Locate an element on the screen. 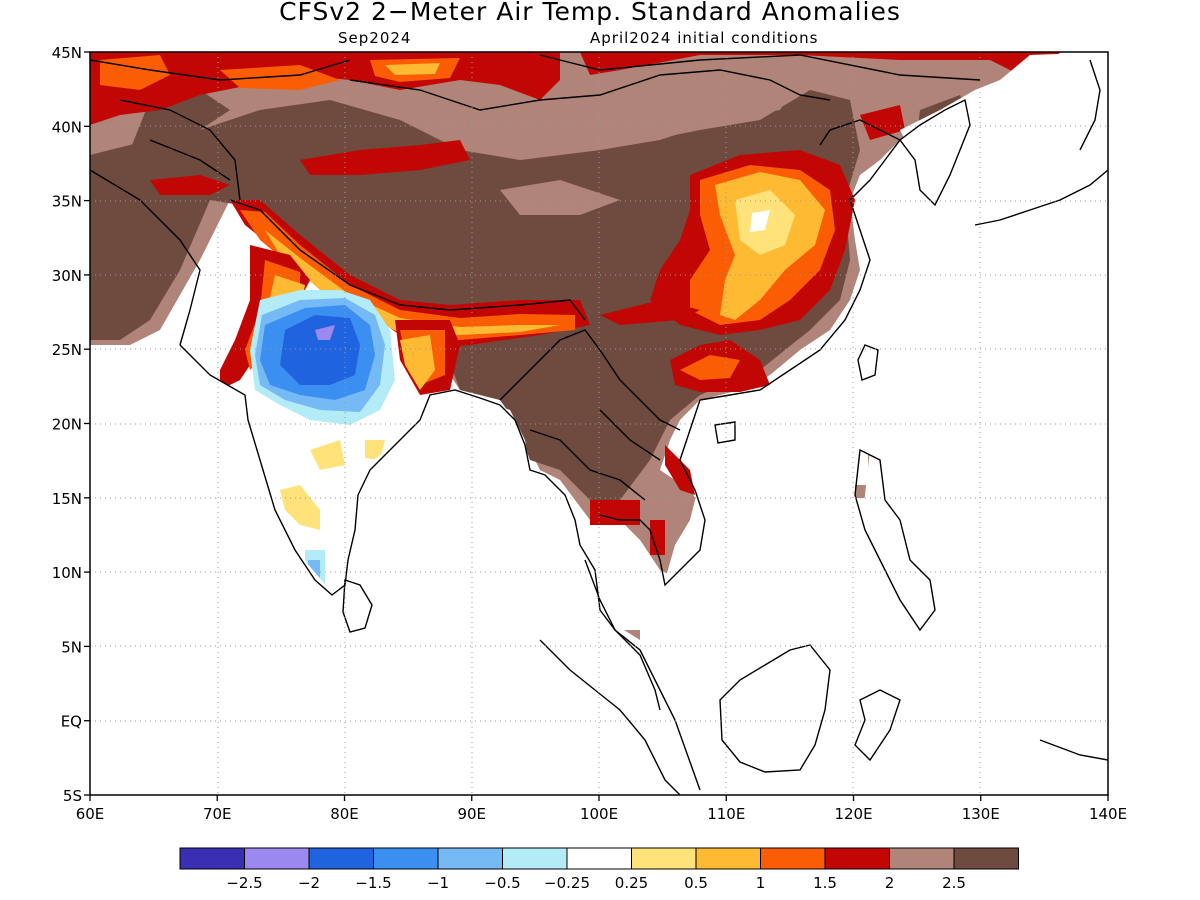  region-north-orange2 is located at coordinates (280, 77).